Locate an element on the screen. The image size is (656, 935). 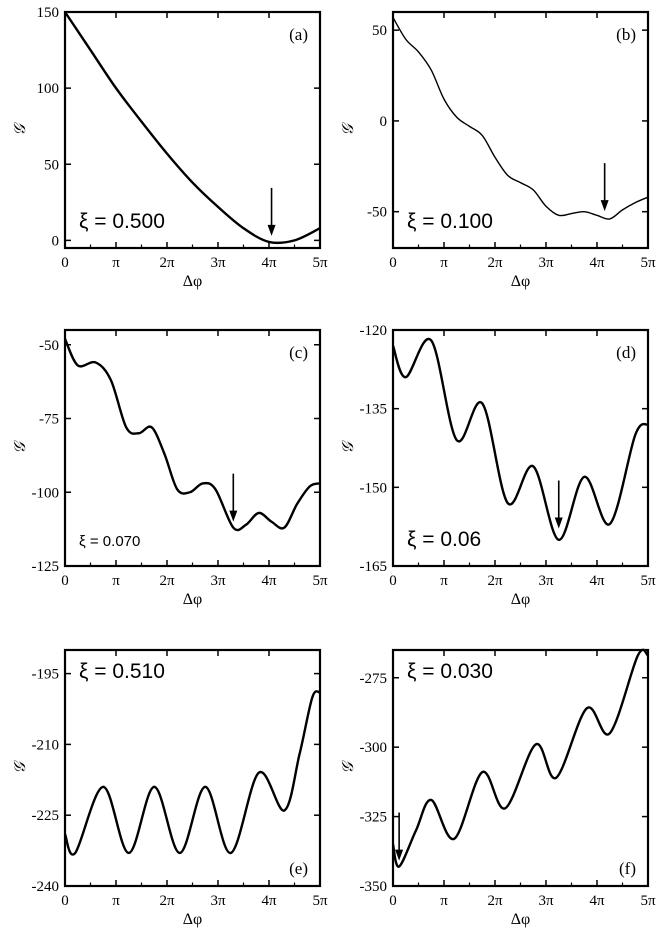
panel-a: 0 π 2π 3π 4π 5π 0 50 100 150 Δφ 𝒢 (a) ξ = 0.500 is located at coordinates (170, 147).